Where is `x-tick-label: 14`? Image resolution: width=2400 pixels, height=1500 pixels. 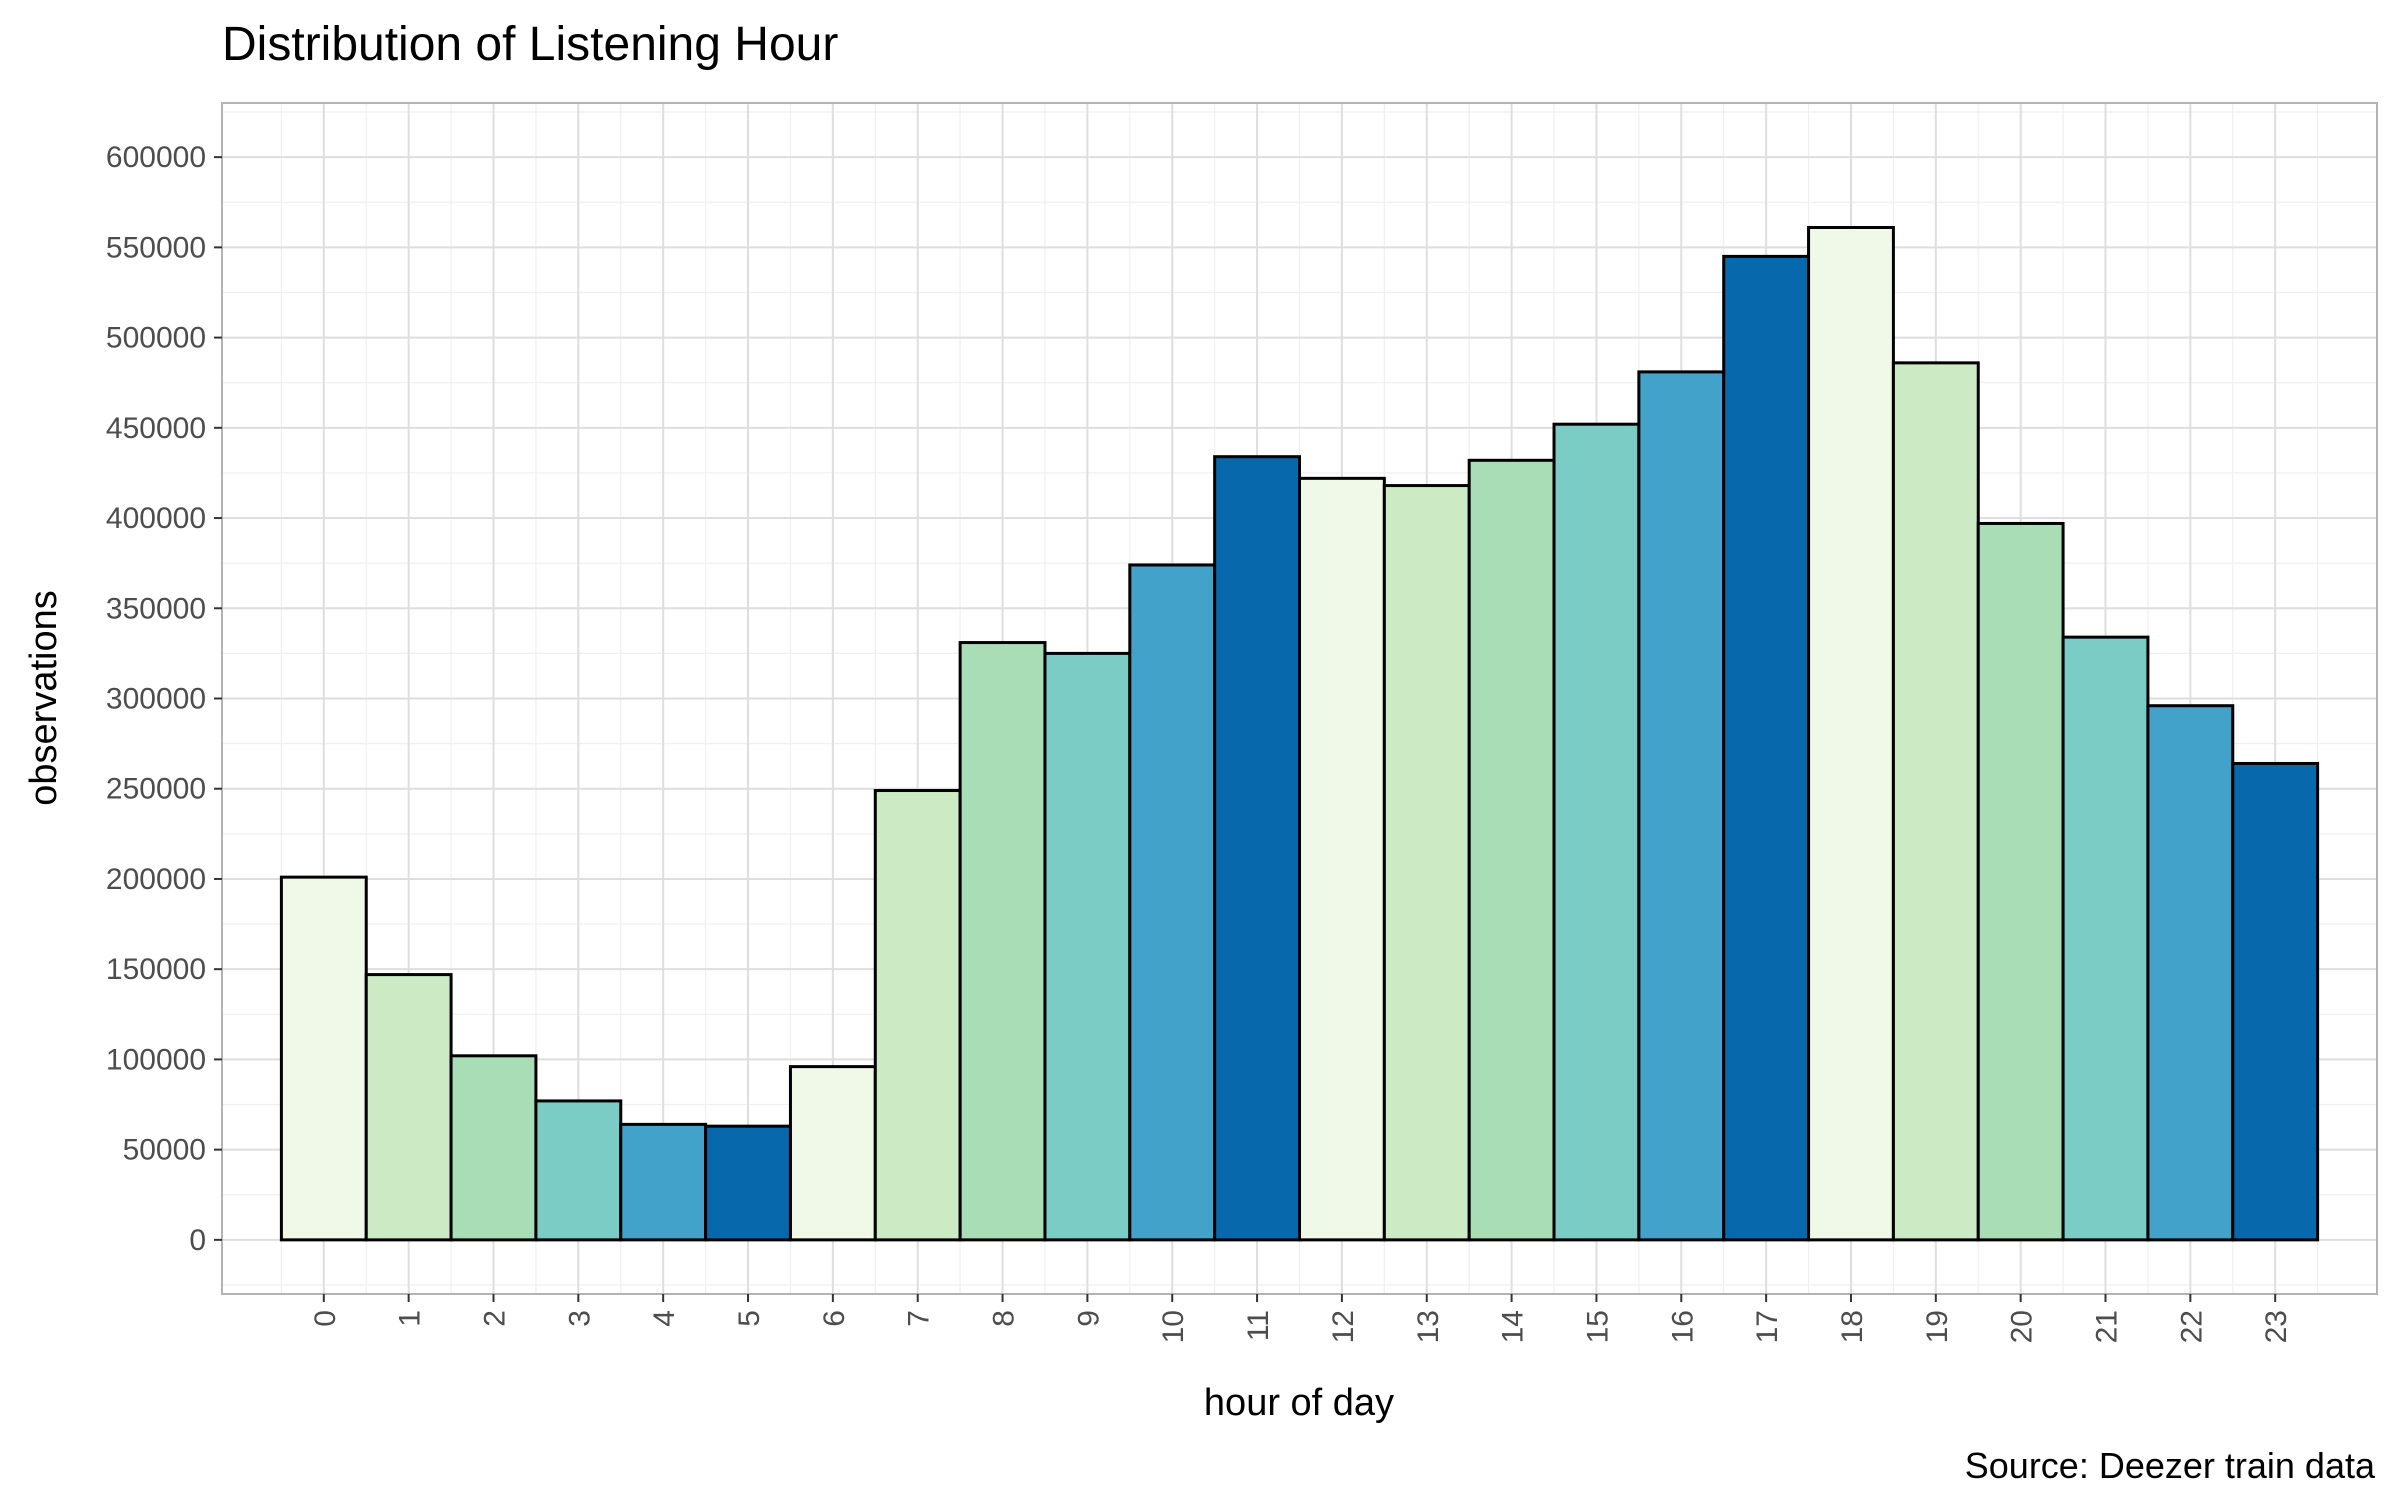
x-tick-label: 14 is located at coordinates (1513, 1326).